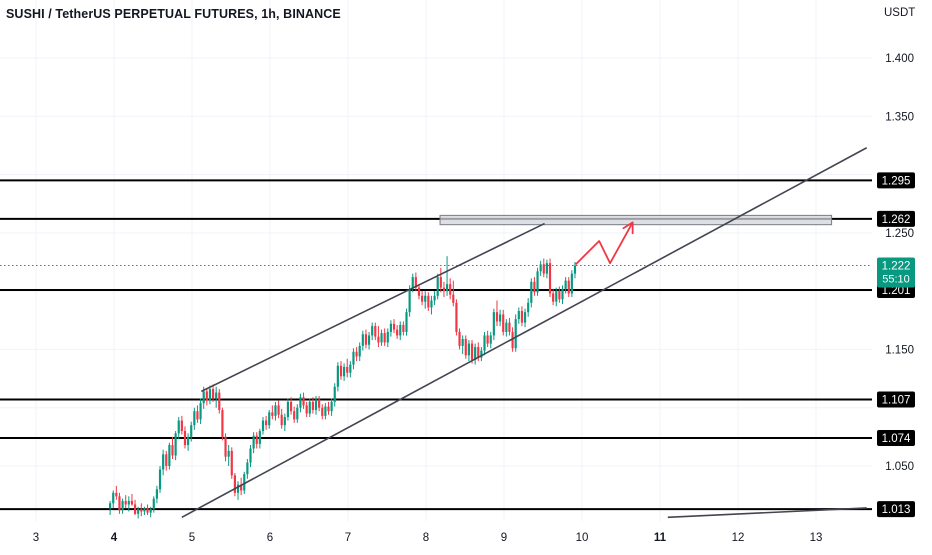  Describe the element at coordinates (899, 350) in the screenshot. I see `y-tick-label: 1.150` at that location.